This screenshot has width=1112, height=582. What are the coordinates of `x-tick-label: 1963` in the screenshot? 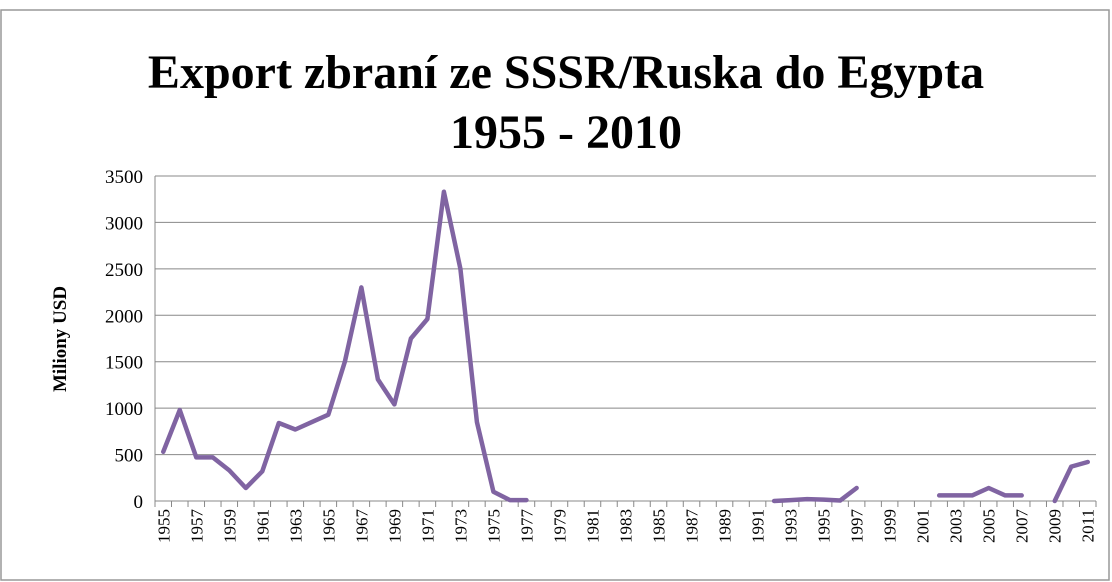 It's located at (295, 526).